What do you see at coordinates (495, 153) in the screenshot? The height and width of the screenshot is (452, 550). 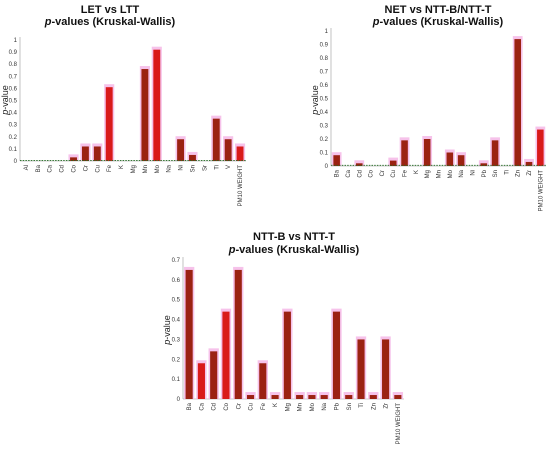 I see `bar-Sn` at bounding box center [495, 153].